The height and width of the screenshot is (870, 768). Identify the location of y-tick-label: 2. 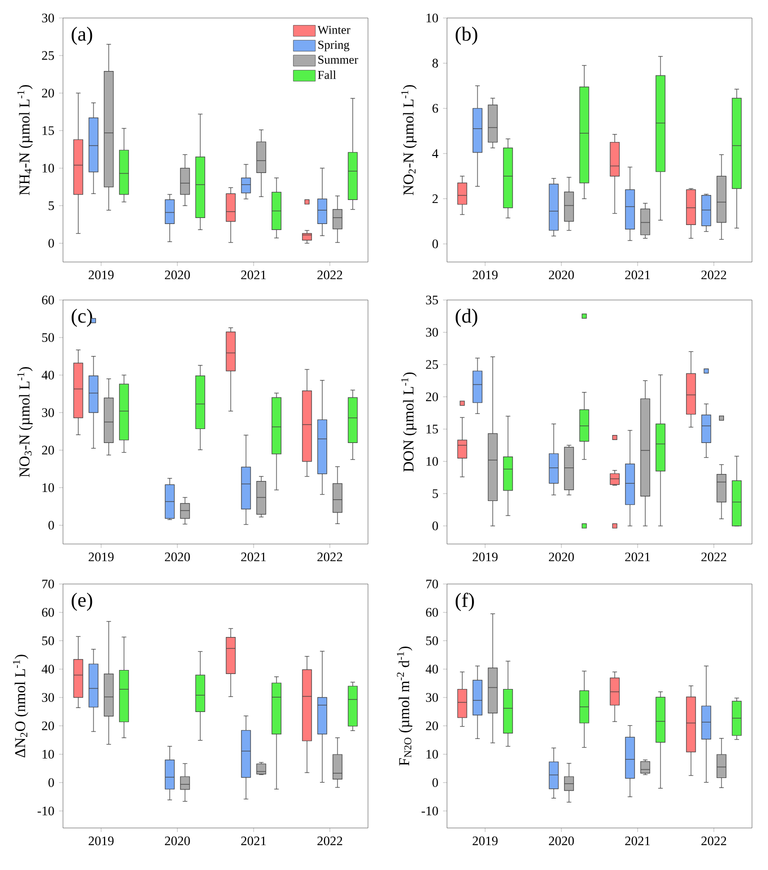
(435, 199).